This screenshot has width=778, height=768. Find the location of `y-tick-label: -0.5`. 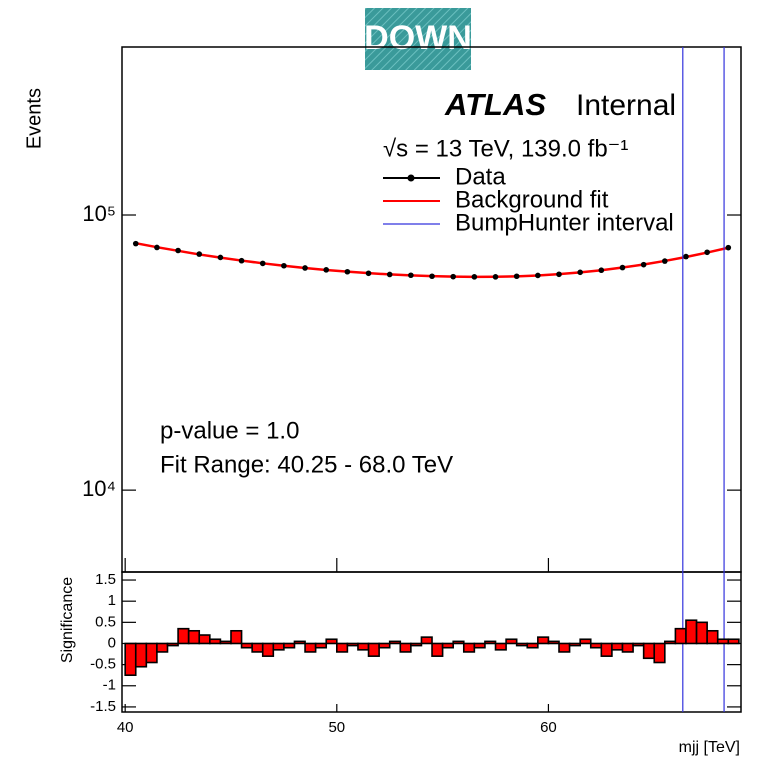

y-tick-label: -0.5 is located at coordinates (103, 664).